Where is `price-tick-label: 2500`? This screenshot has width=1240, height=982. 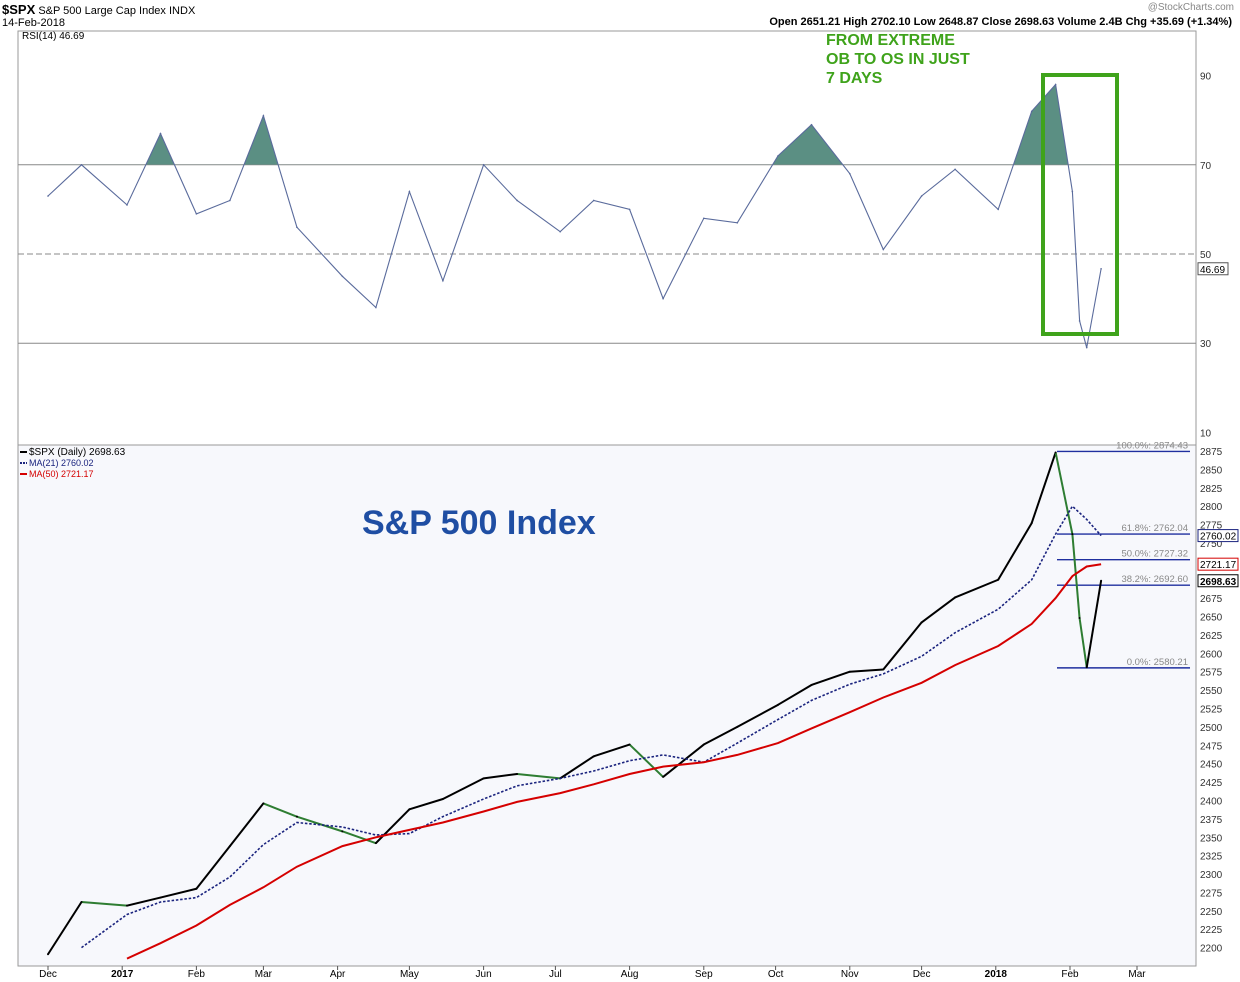
price-tick-label: 2500 is located at coordinates (1211, 728).